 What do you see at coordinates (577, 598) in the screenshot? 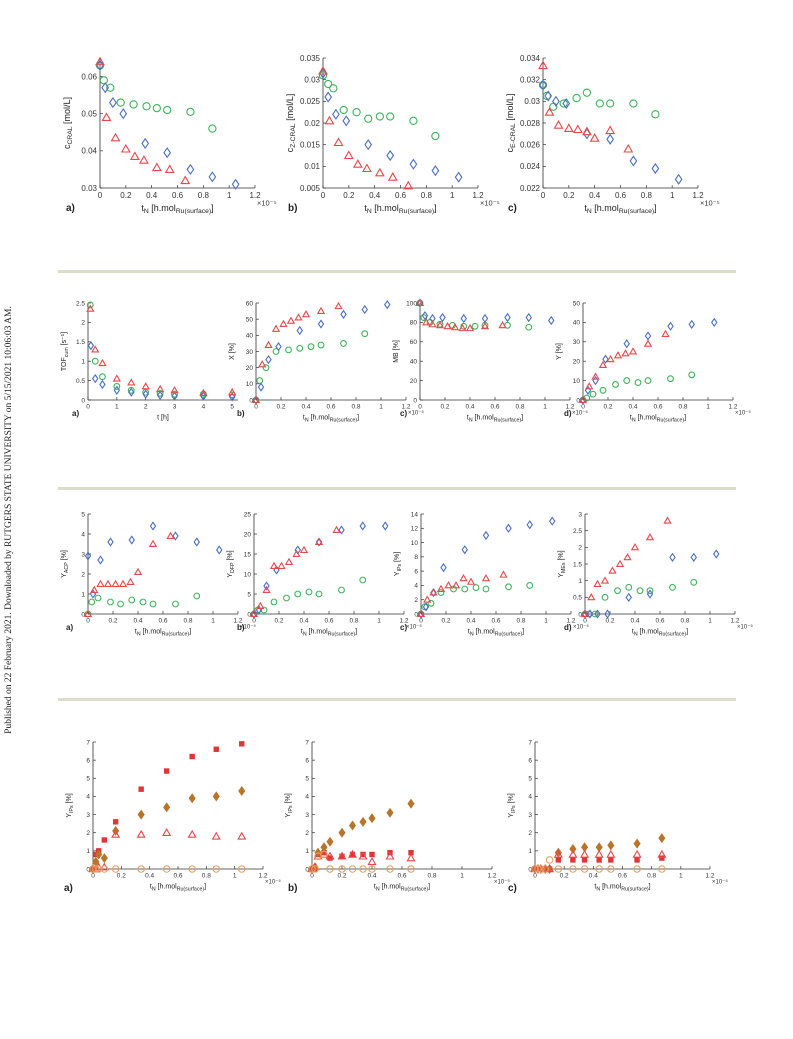
I see `y-tick-label: 0.5` at bounding box center [577, 598].